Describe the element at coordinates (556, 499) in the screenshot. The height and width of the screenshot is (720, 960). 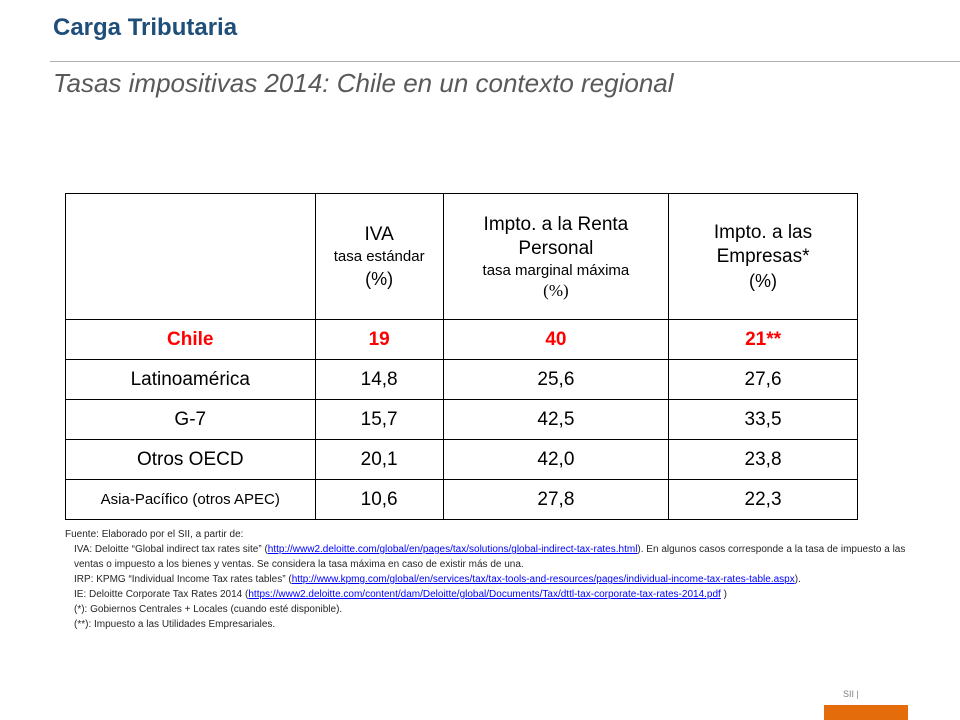
I see `row-renta: 27,8` at that location.